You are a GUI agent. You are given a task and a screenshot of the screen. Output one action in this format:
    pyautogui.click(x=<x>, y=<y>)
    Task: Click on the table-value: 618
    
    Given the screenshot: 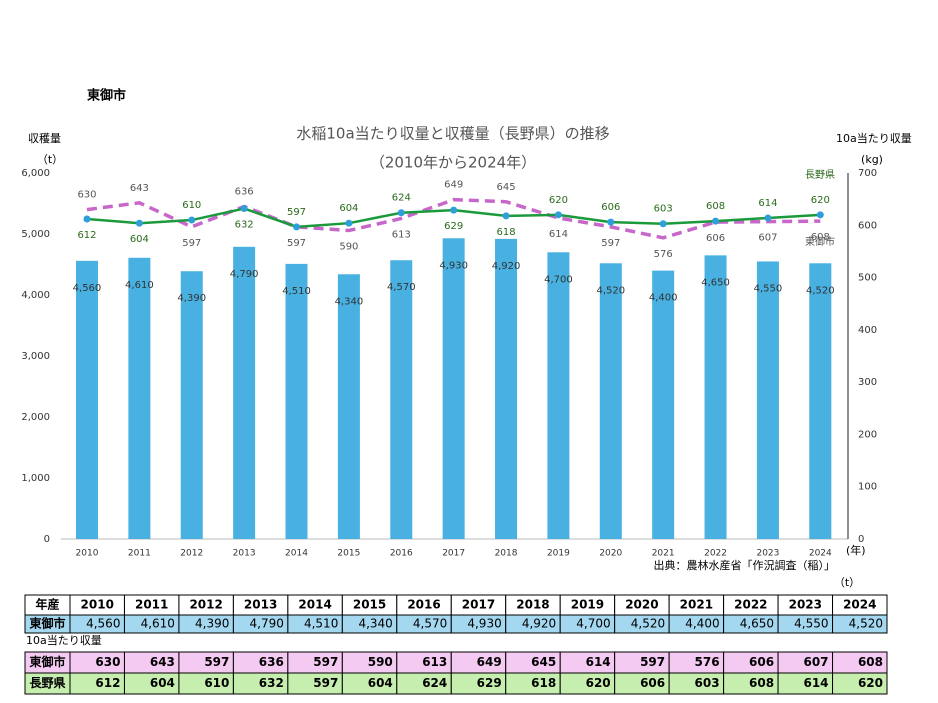 What is the action you would take?
    pyautogui.click(x=543, y=683)
    